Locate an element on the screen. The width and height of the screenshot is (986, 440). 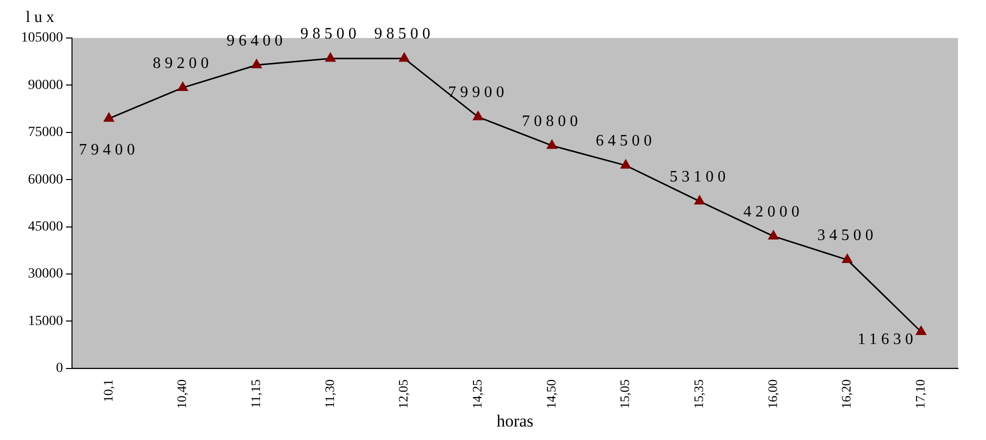
data-label: 53100 is located at coordinates (700, 177).